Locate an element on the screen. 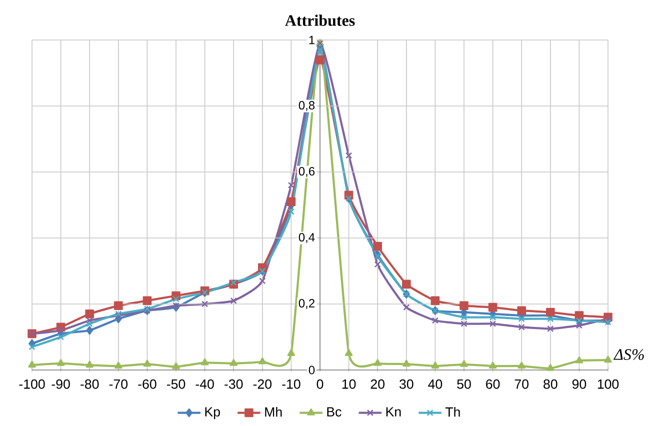 This screenshot has width=656, height=426. y-tick-label: 0,2 is located at coordinates (306, 304).